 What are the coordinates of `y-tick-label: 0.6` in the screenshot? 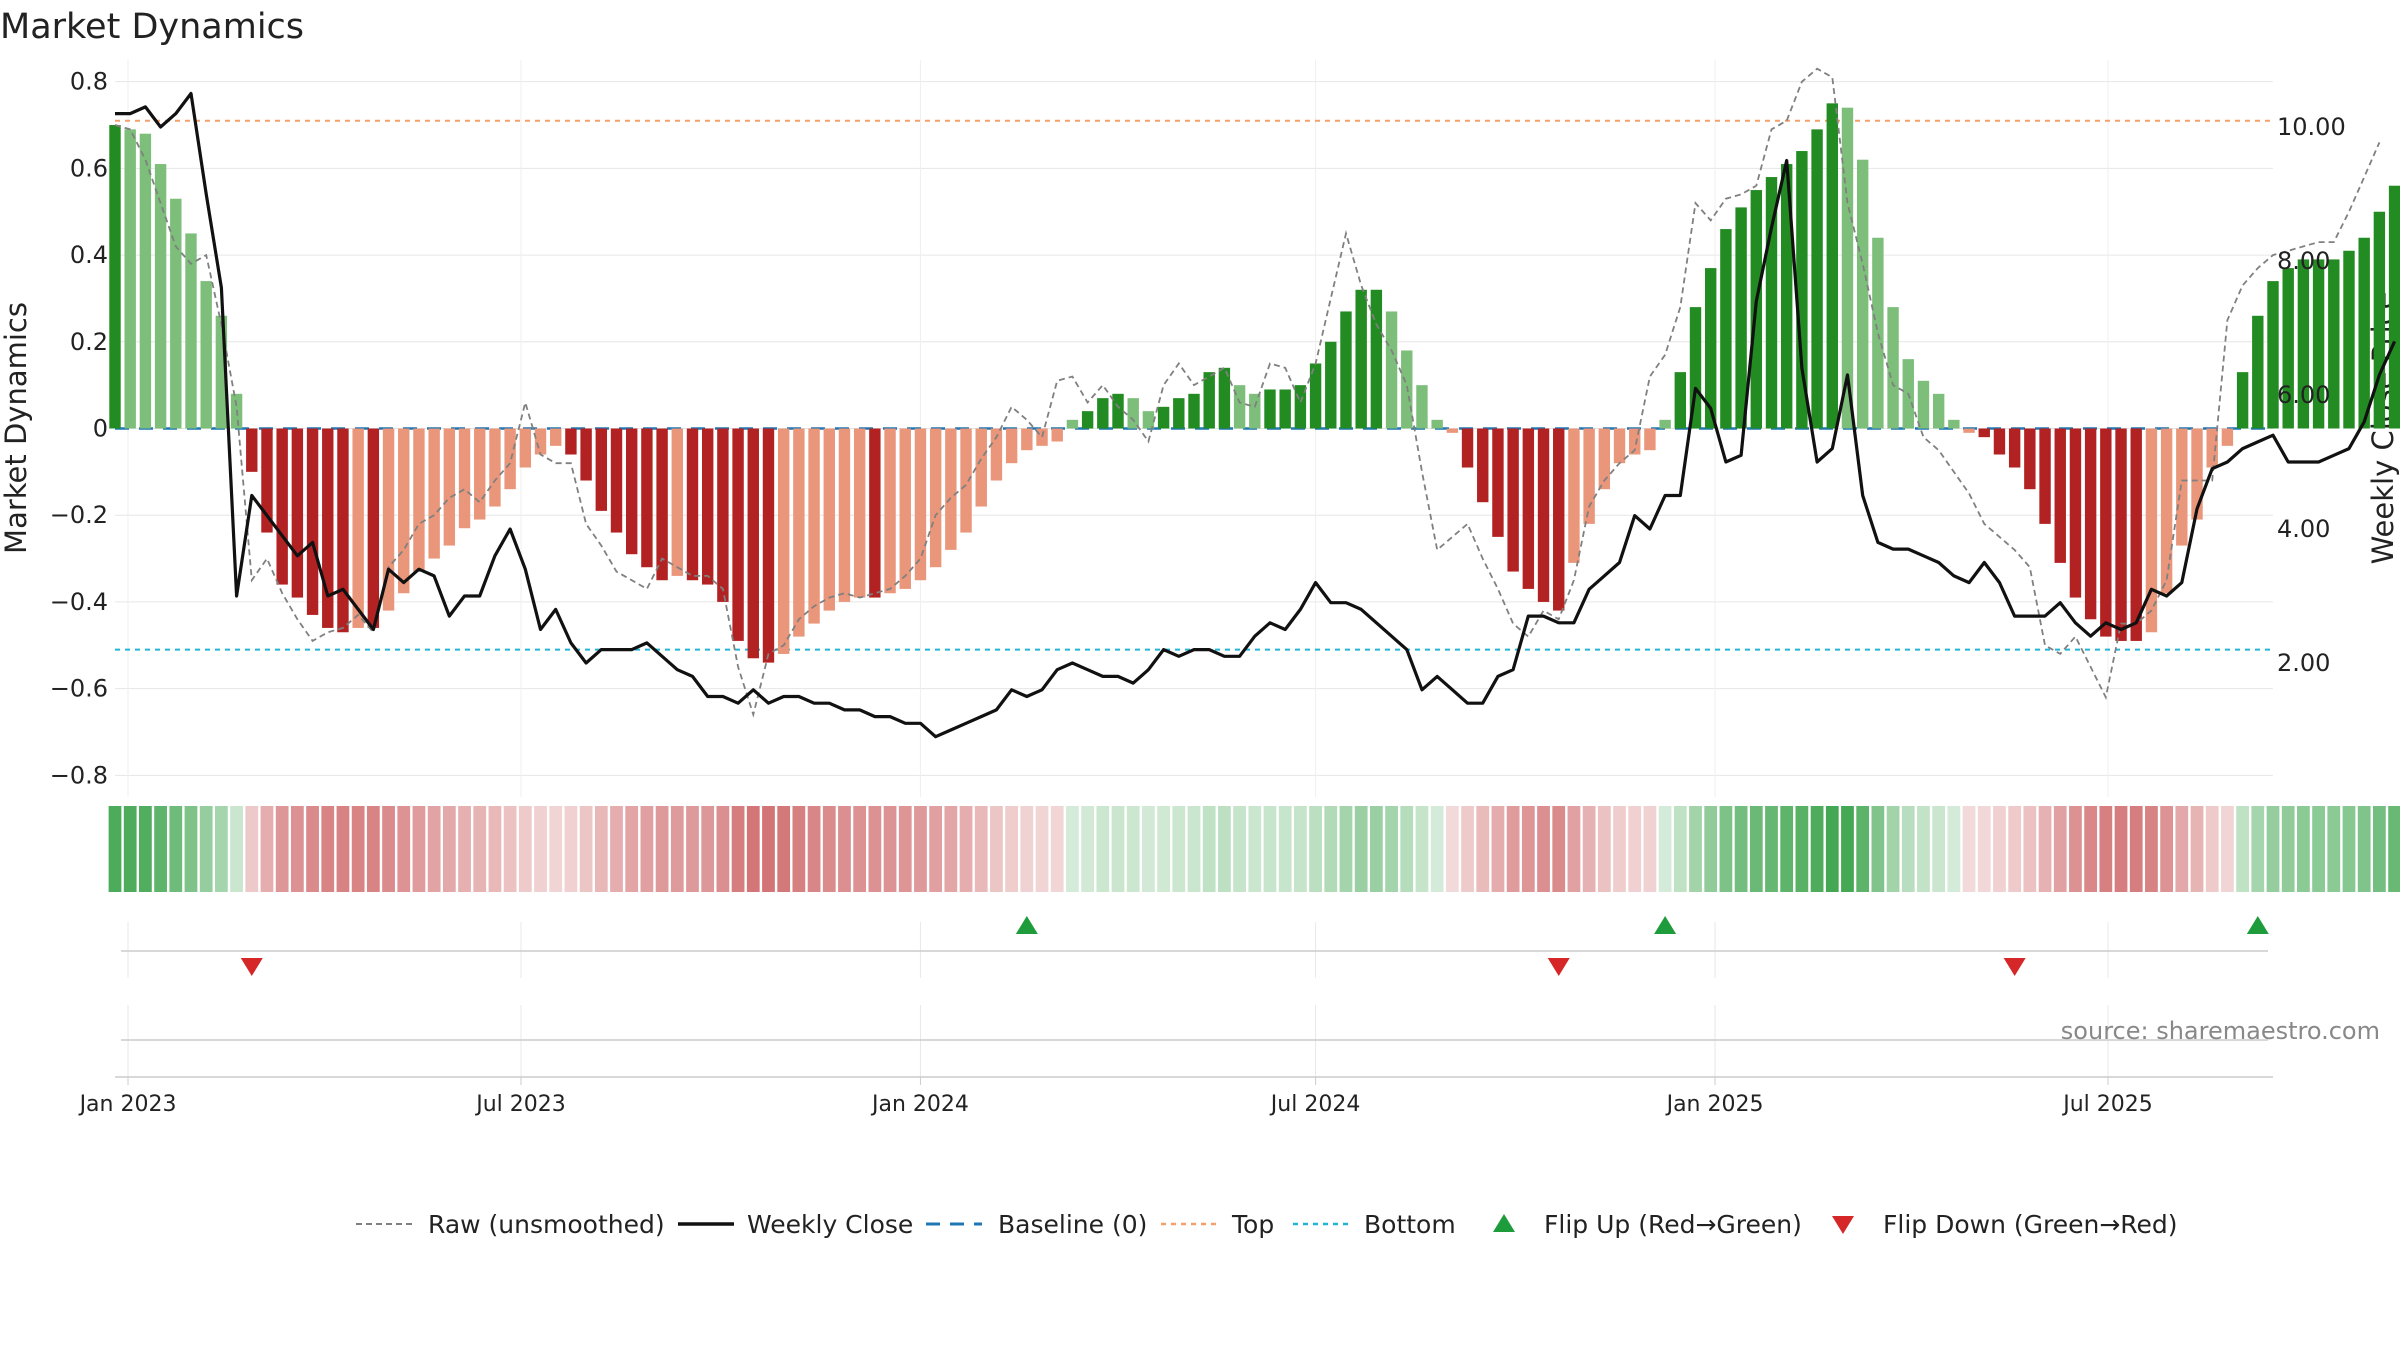 It's located at (89, 168).